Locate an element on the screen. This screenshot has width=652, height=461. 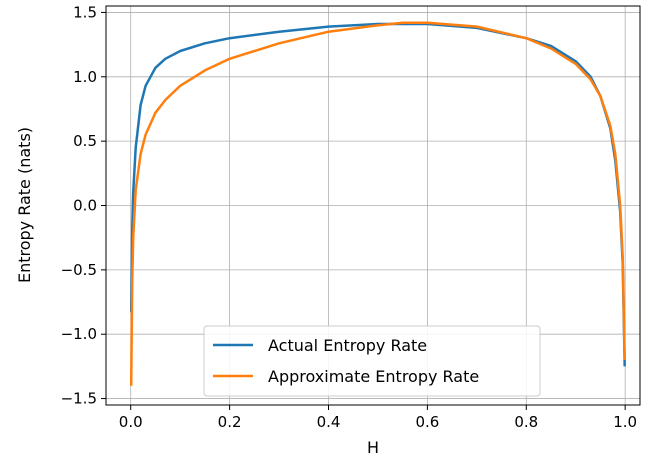
legend-box is located at coordinates (372, 361).